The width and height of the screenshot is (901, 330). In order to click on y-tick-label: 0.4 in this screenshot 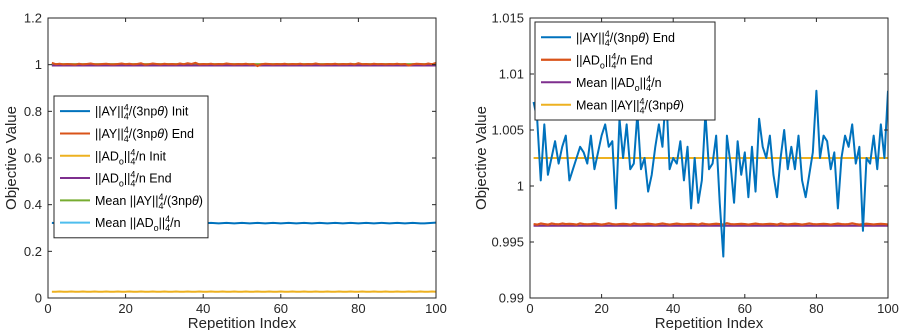, I will do `click(33, 204)`.